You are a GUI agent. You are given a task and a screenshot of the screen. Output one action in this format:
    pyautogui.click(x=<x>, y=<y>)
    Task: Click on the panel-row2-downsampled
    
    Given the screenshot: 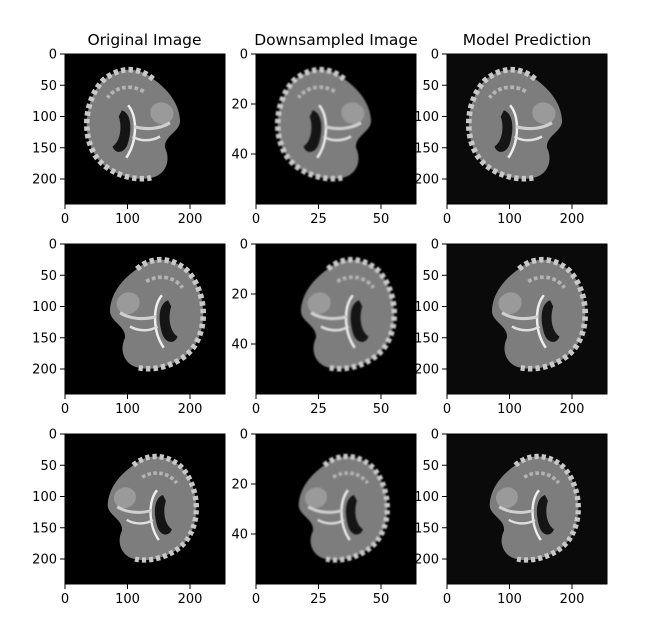 What is the action you would take?
    pyautogui.click(x=336, y=319)
    